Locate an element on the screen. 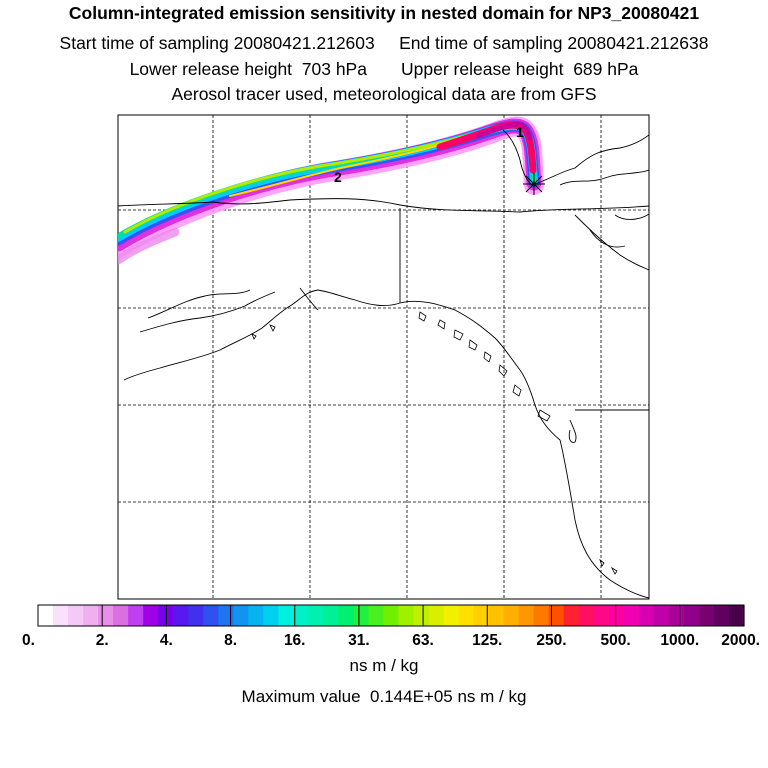  colorbar-tick-labels: 0. 2. 4. 8. 16. 31. 63. 125. 250. 500. 1000. 2000. is located at coordinates (391, 640).